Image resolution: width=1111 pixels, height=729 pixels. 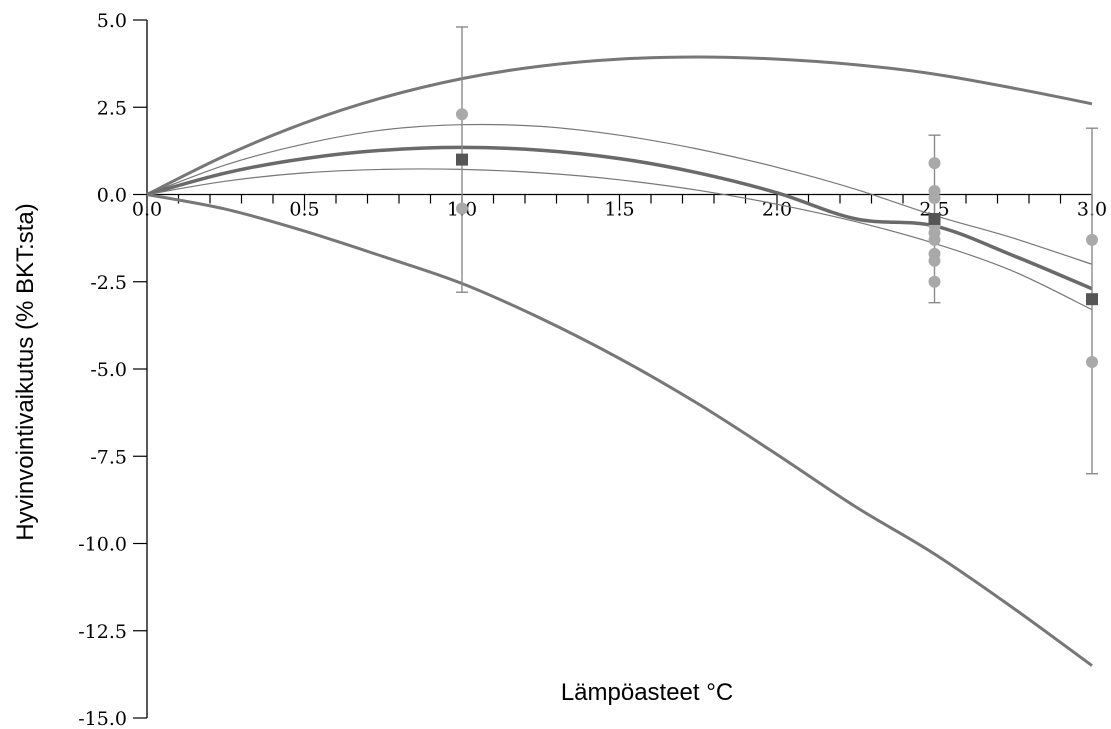 I want to click on y-tick-label: -2.5, so click(x=108, y=283).